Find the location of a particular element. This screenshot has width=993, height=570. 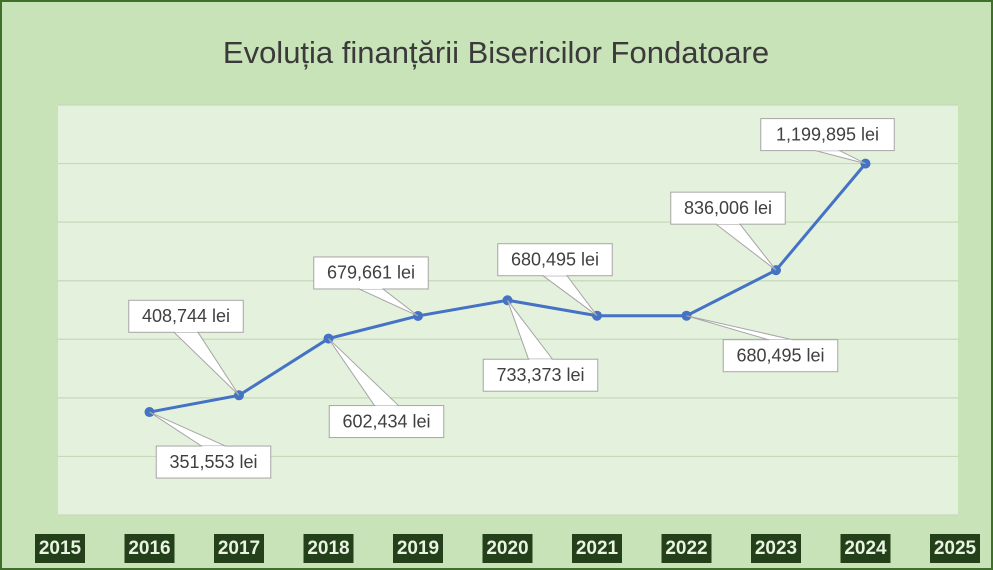

data-label: 408,744 lei is located at coordinates (186, 316).